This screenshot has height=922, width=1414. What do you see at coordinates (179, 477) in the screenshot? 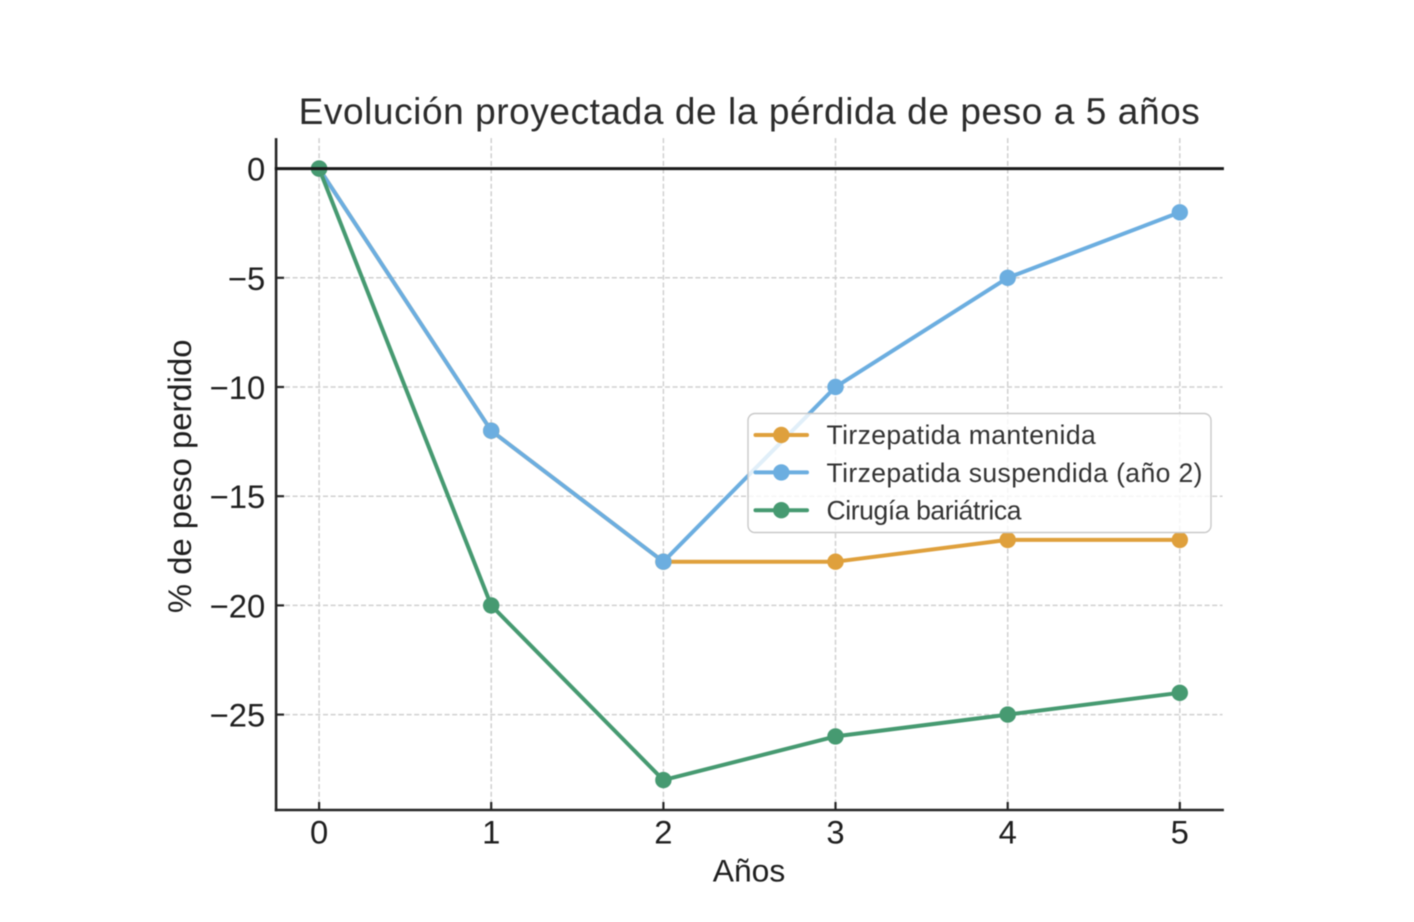
I see `svg-text: % de peso perdido` at bounding box center [179, 477].